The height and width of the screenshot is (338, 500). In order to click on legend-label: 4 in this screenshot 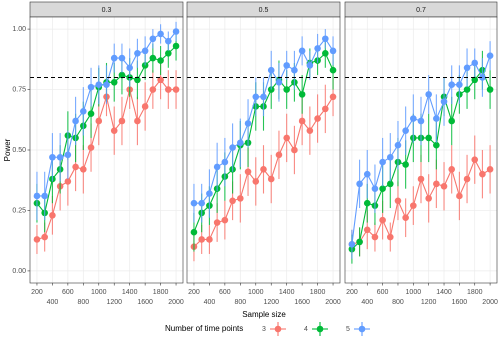, I will do `click(306, 329)`.